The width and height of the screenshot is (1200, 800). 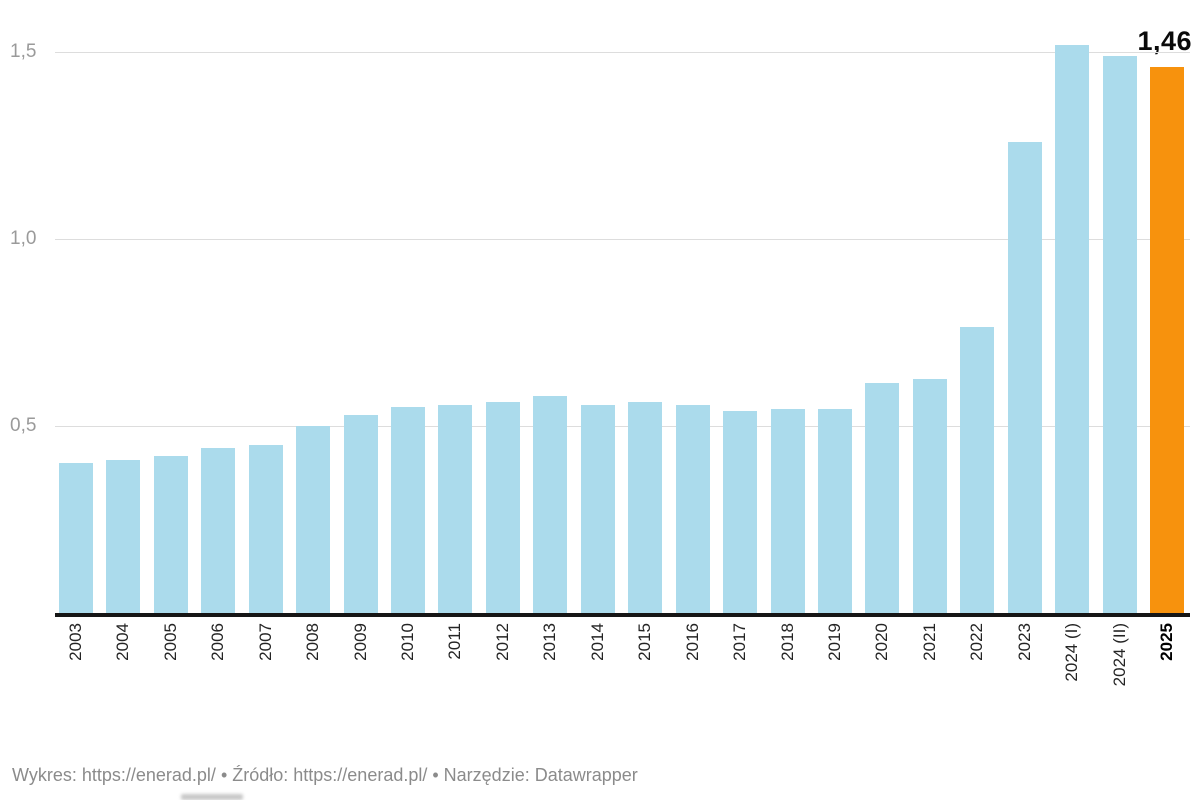 What do you see at coordinates (598, 509) in the screenshot?
I see `bar-2014` at bounding box center [598, 509].